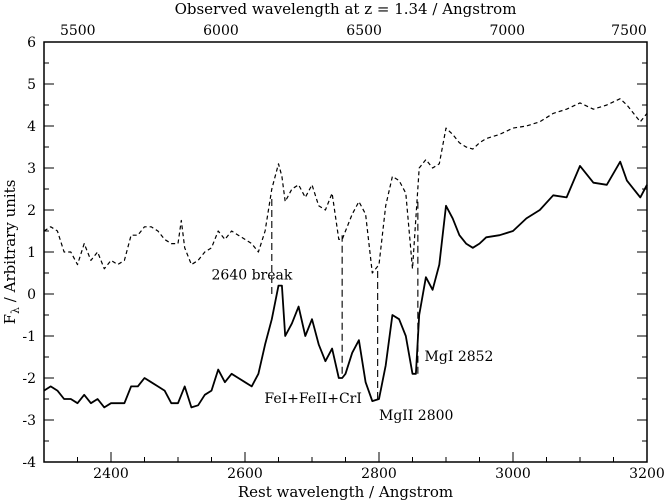 The image size is (664, 501). I want to click on y-tick-label: -1, so click(29, 337).